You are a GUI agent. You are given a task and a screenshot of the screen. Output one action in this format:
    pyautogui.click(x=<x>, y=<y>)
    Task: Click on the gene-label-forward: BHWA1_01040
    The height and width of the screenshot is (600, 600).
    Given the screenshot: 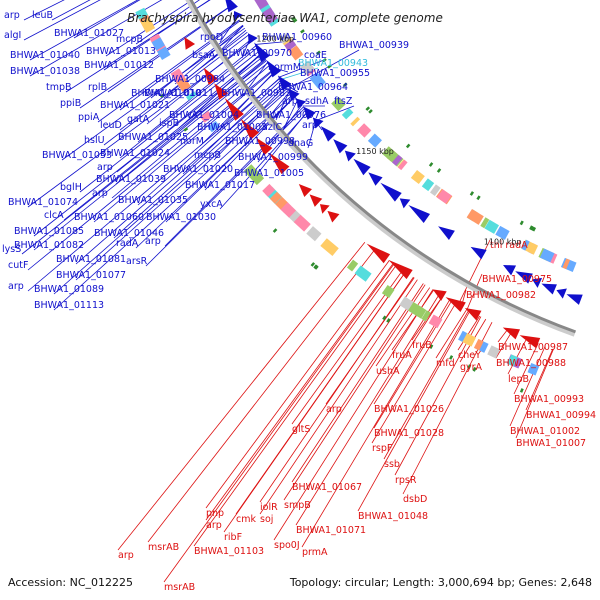 What is the action you would take?
    pyautogui.click(x=45, y=55)
    